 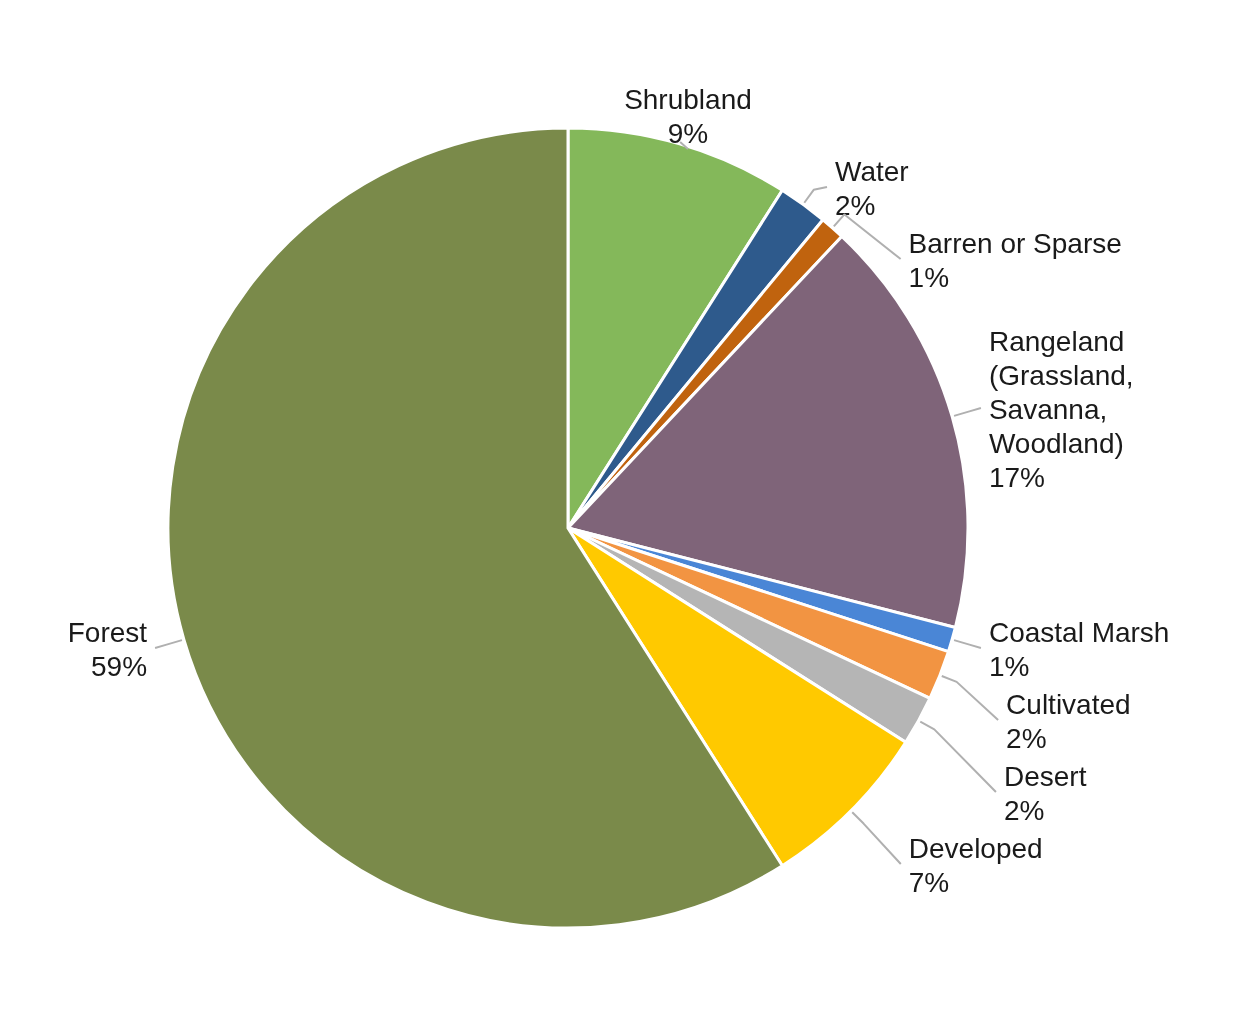 What do you see at coordinates (1079, 632) in the screenshot?
I see `slice-label: Coastal Marsh` at bounding box center [1079, 632].